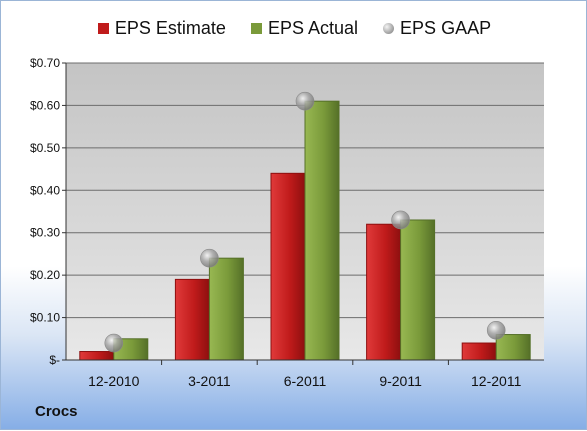  I want to click on y-tick-label: $0.40, so click(45, 190).